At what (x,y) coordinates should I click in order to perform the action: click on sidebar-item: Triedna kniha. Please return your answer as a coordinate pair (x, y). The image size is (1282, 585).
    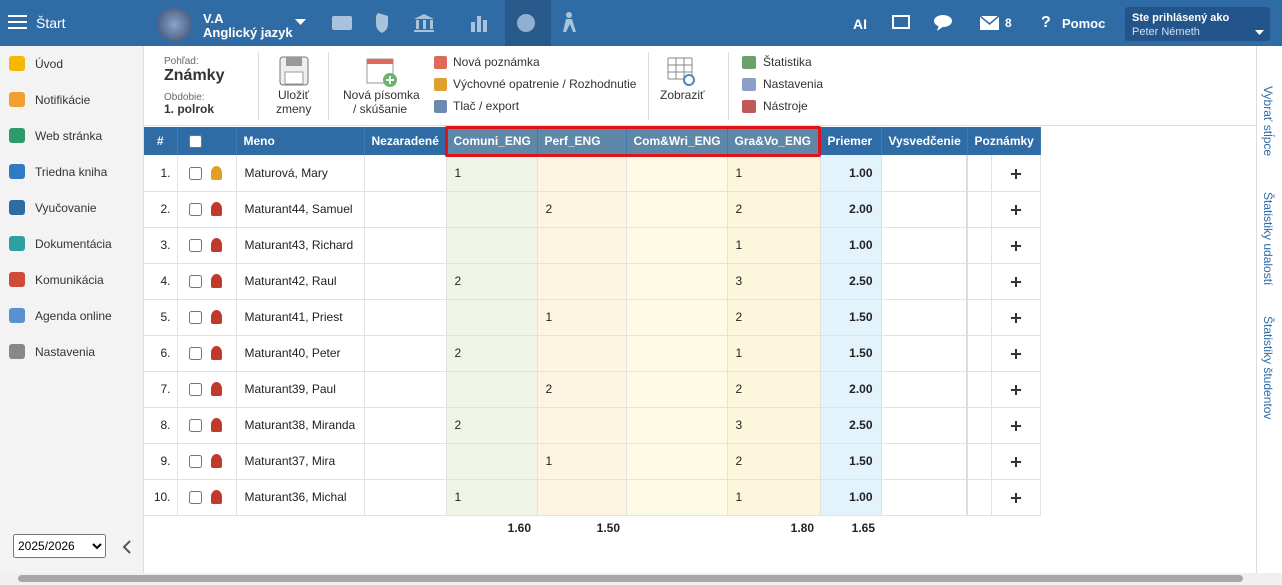
    Looking at the image, I should click on (71, 172).